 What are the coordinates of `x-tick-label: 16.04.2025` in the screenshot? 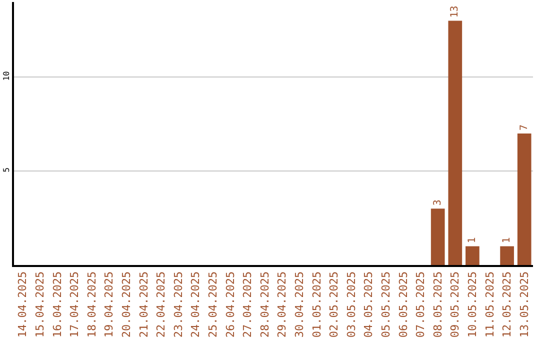 It's located at (57, 304).